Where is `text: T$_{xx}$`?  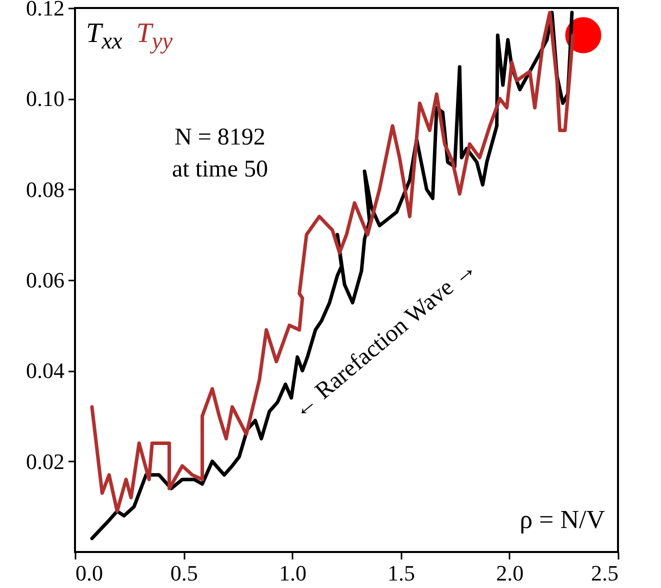
text: T$_{xx}$ is located at coordinates (104, 36).